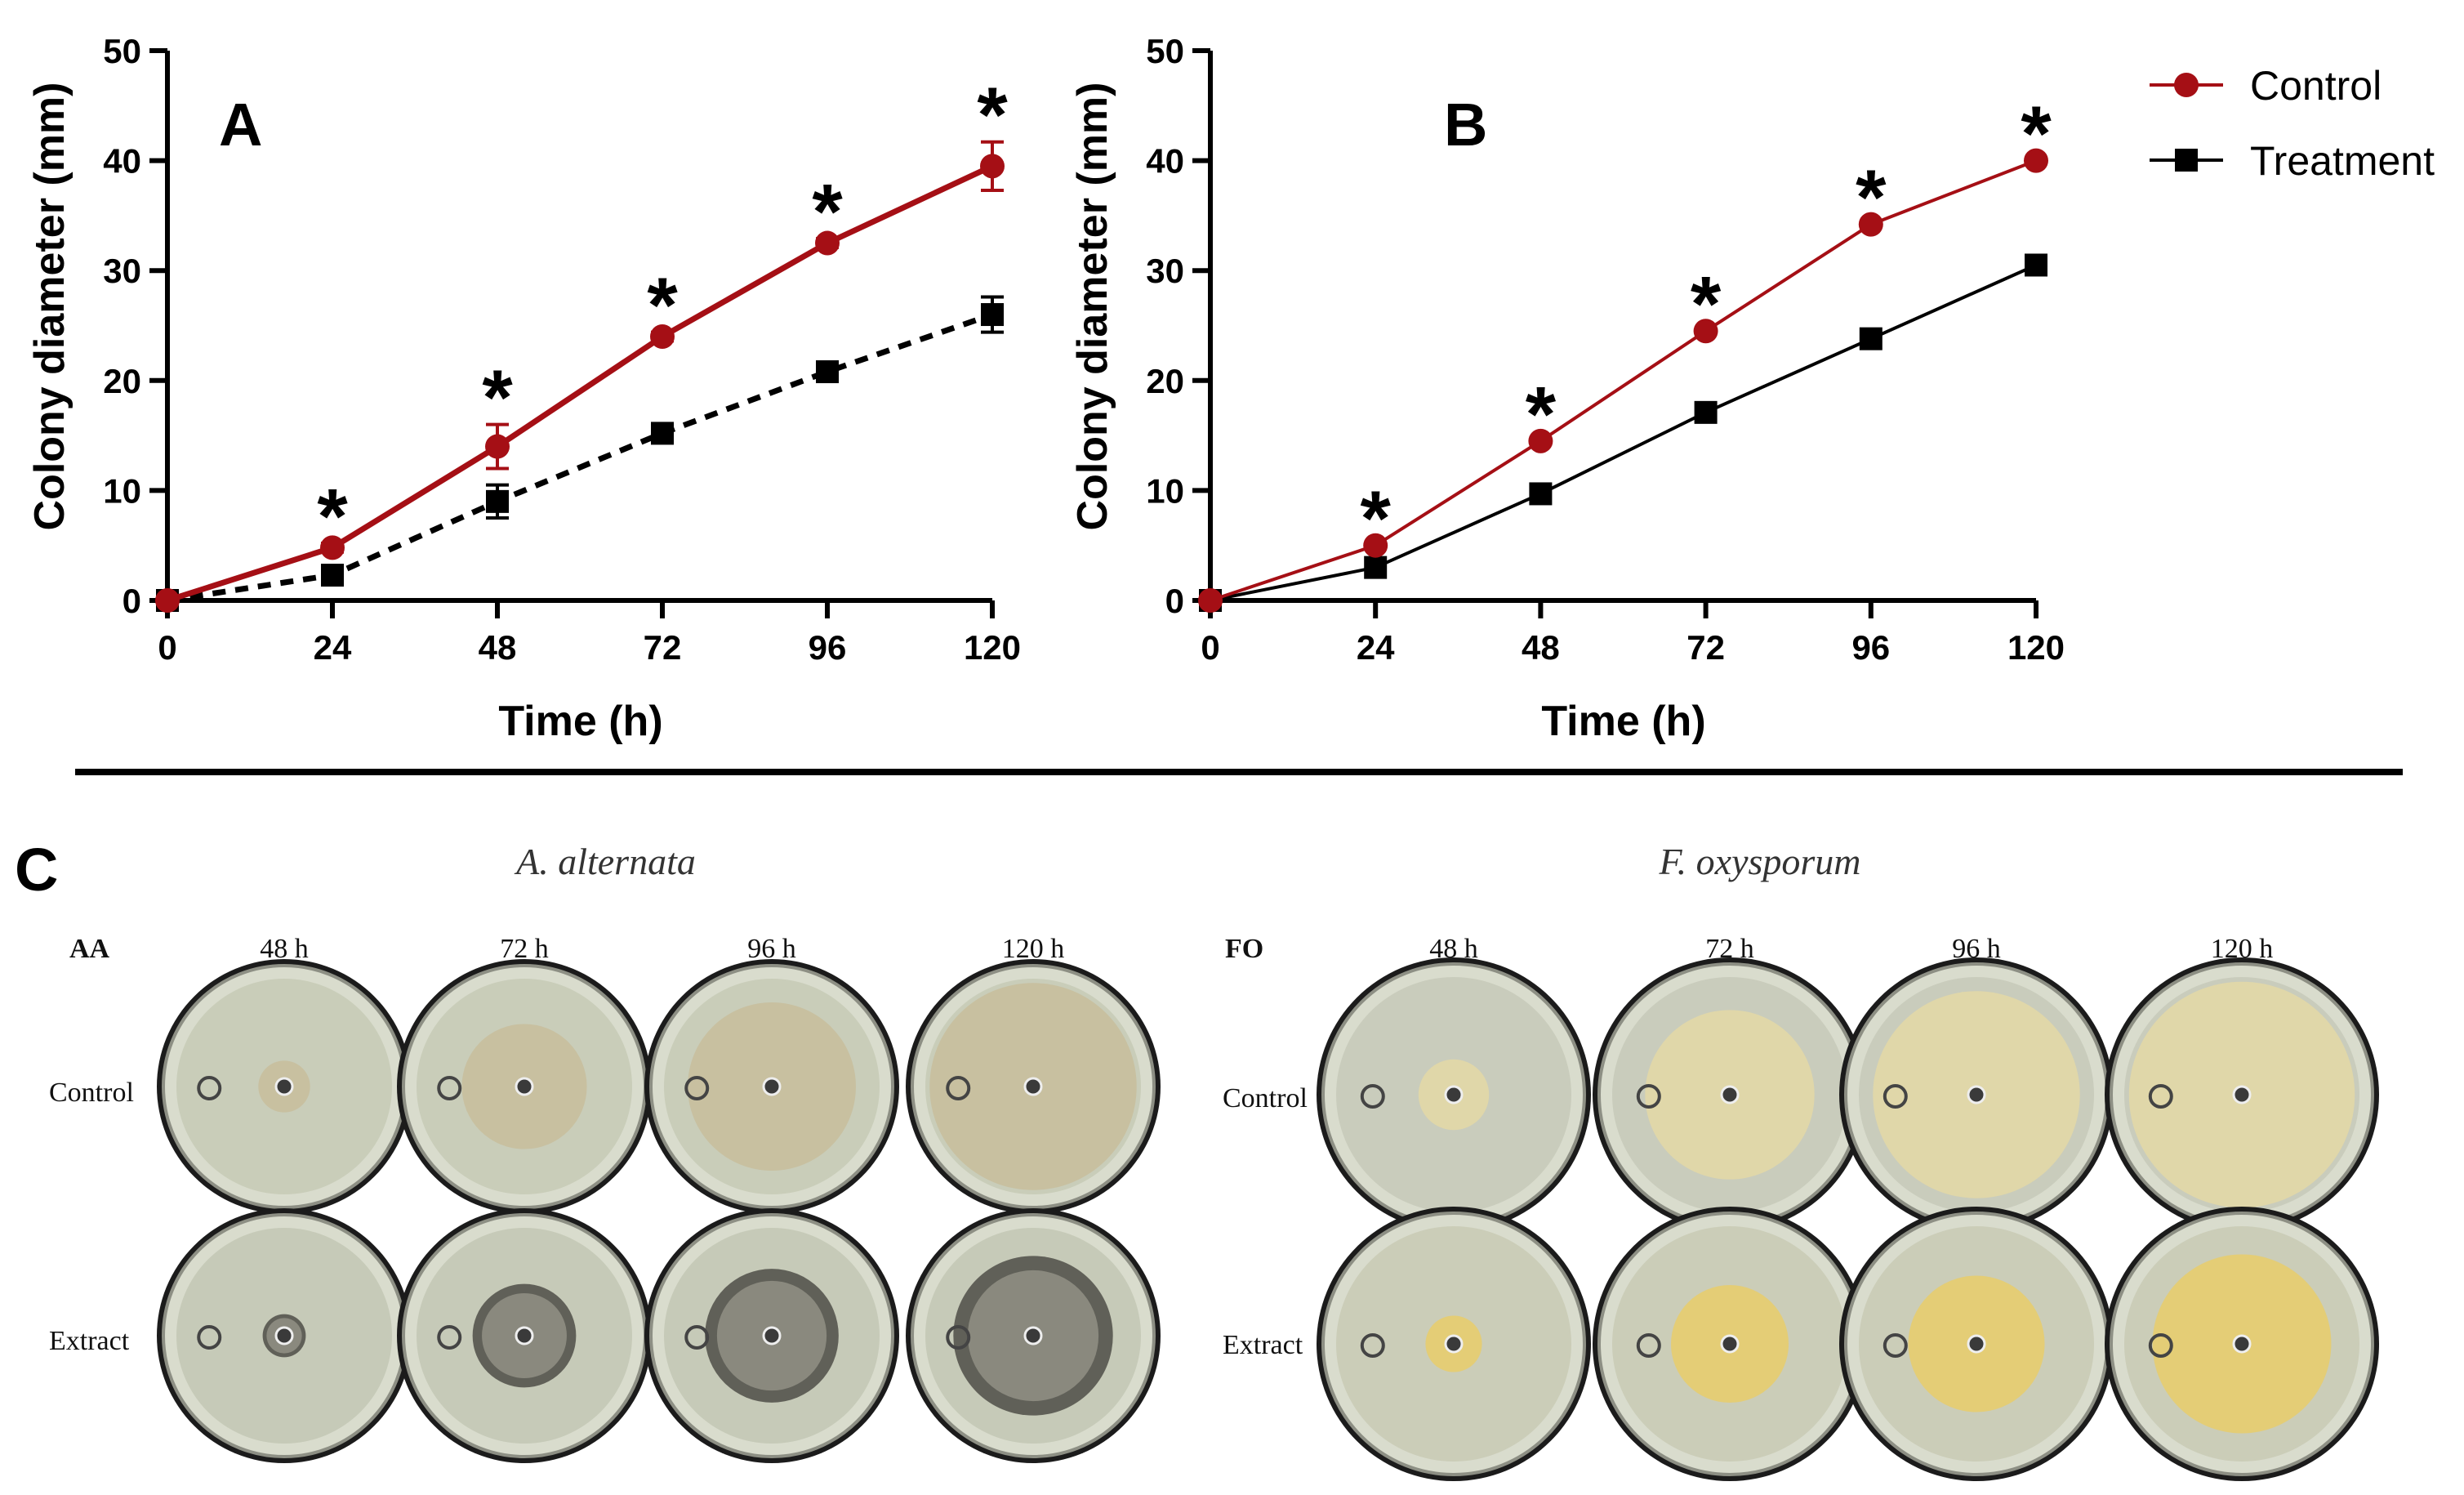 This screenshot has height=1495, width=2464. Describe the element at coordinates (1454, 1095) in the screenshot. I see `inoculum-plug-fo-control-48h` at that location.